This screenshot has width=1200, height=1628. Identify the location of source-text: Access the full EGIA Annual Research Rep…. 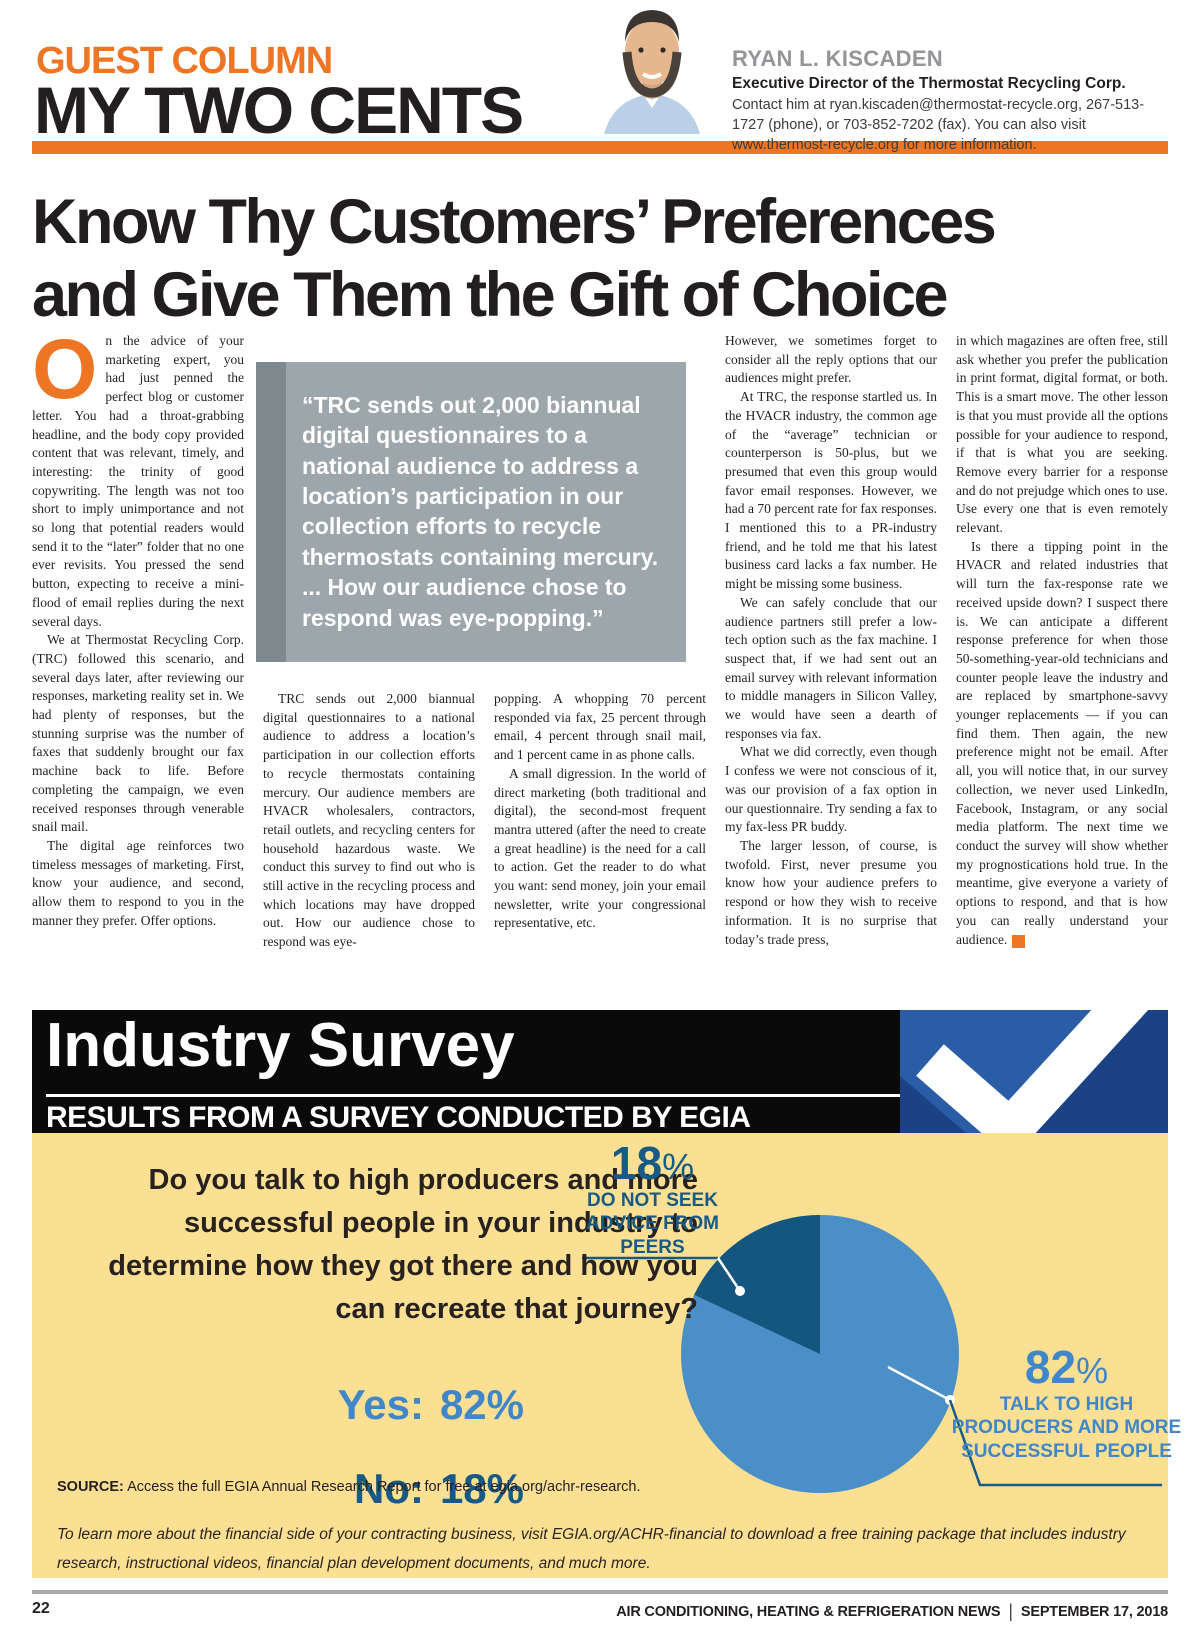
(382, 1487).